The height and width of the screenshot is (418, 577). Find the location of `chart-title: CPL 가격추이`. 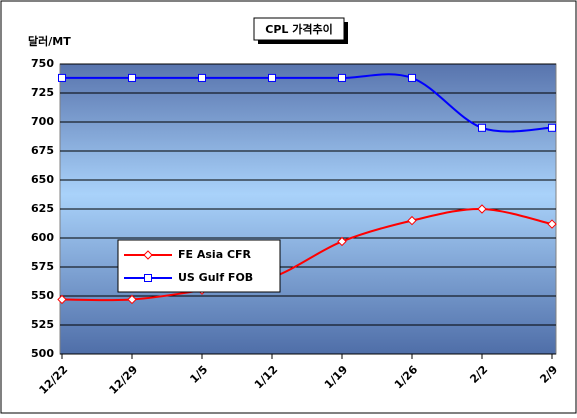

chart-title: CPL 가격추이 is located at coordinates (298, 29).